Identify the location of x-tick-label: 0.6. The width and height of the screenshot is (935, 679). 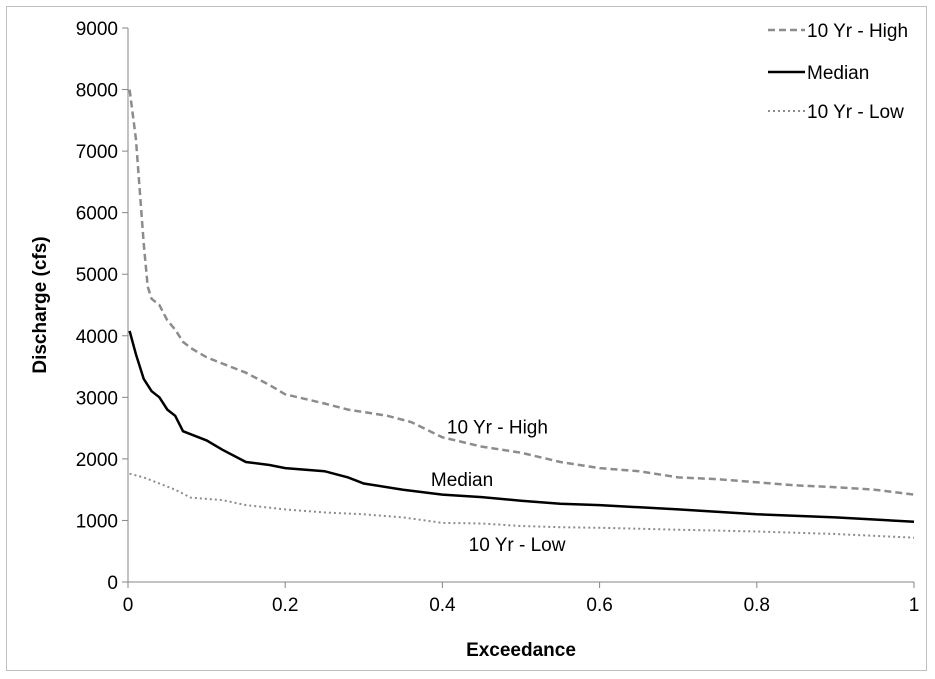
(599, 605).